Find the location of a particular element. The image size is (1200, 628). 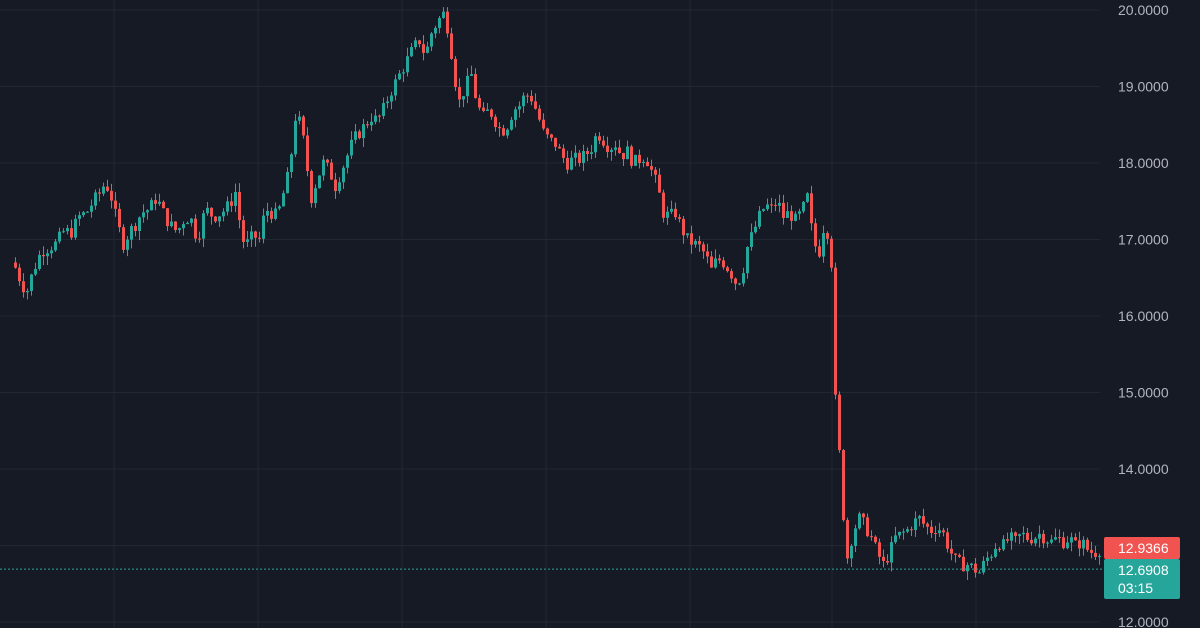

y-tick-label: 15.0000 is located at coordinates (1143, 393).